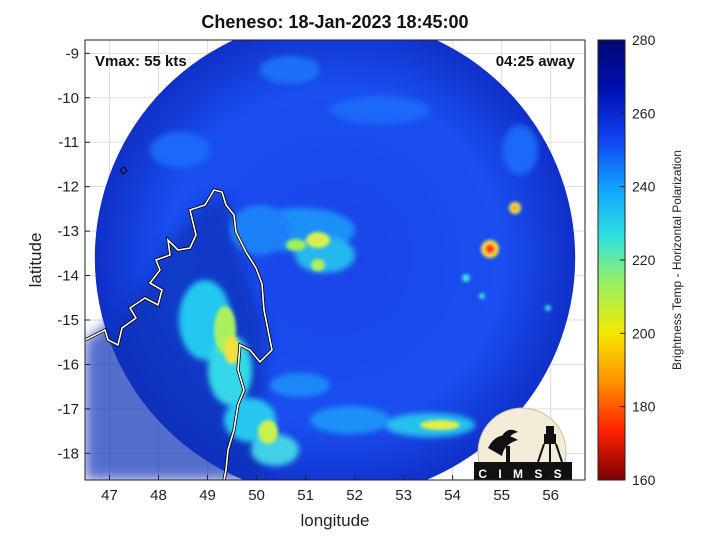  Describe the element at coordinates (68, 276) in the screenshot. I see `y-tick-label: -14` at that location.